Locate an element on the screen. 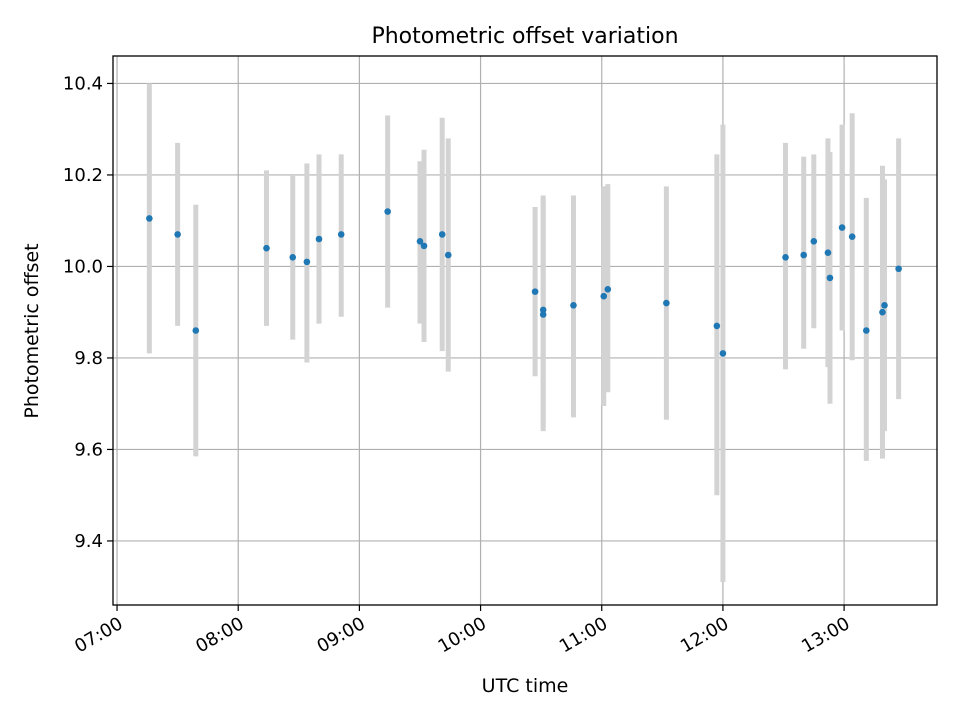  x-tick-label: 07:00 is located at coordinates (98, 635).